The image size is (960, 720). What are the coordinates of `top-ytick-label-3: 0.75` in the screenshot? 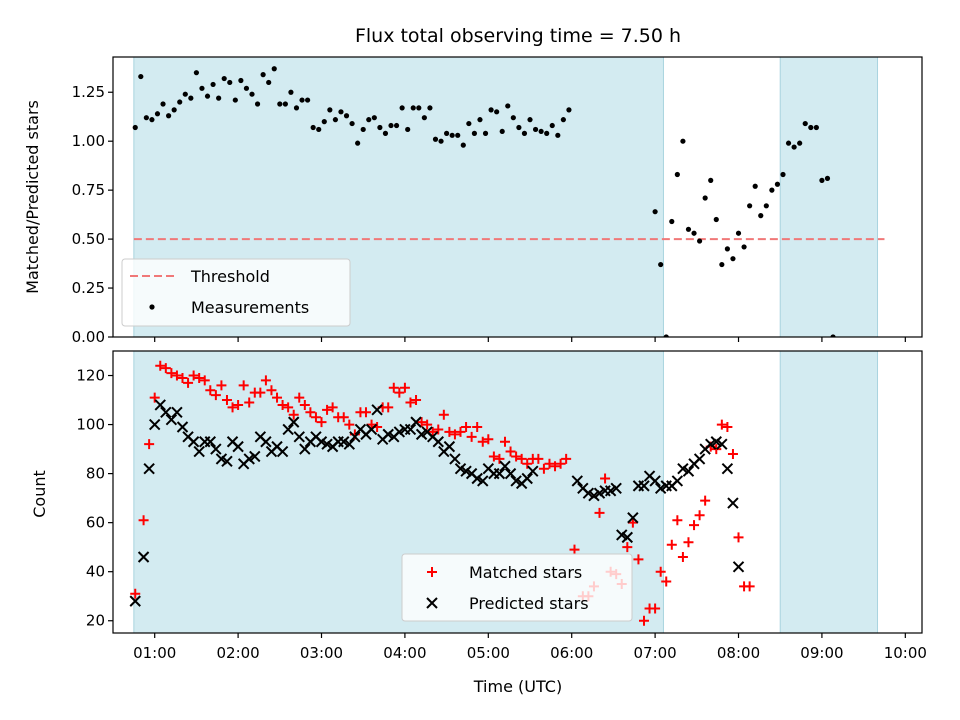 It's located at (88, 190).